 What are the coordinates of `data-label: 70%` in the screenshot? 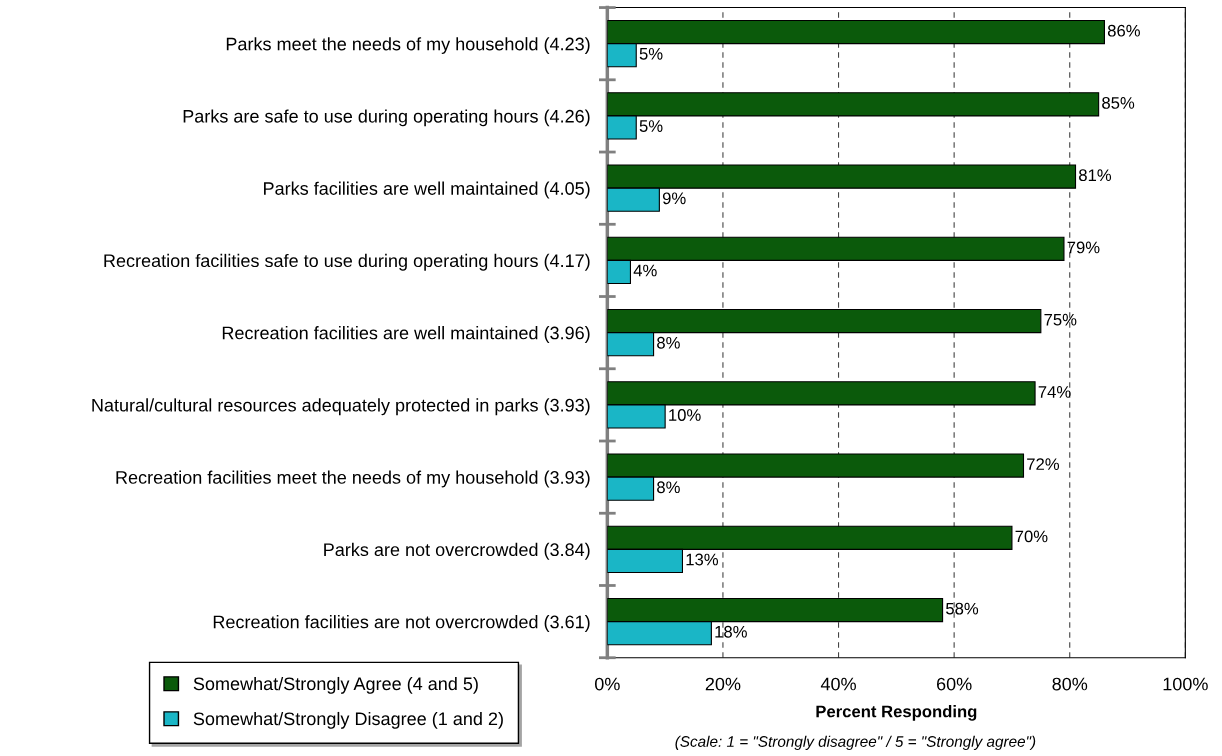 It's located at (1031, 536).